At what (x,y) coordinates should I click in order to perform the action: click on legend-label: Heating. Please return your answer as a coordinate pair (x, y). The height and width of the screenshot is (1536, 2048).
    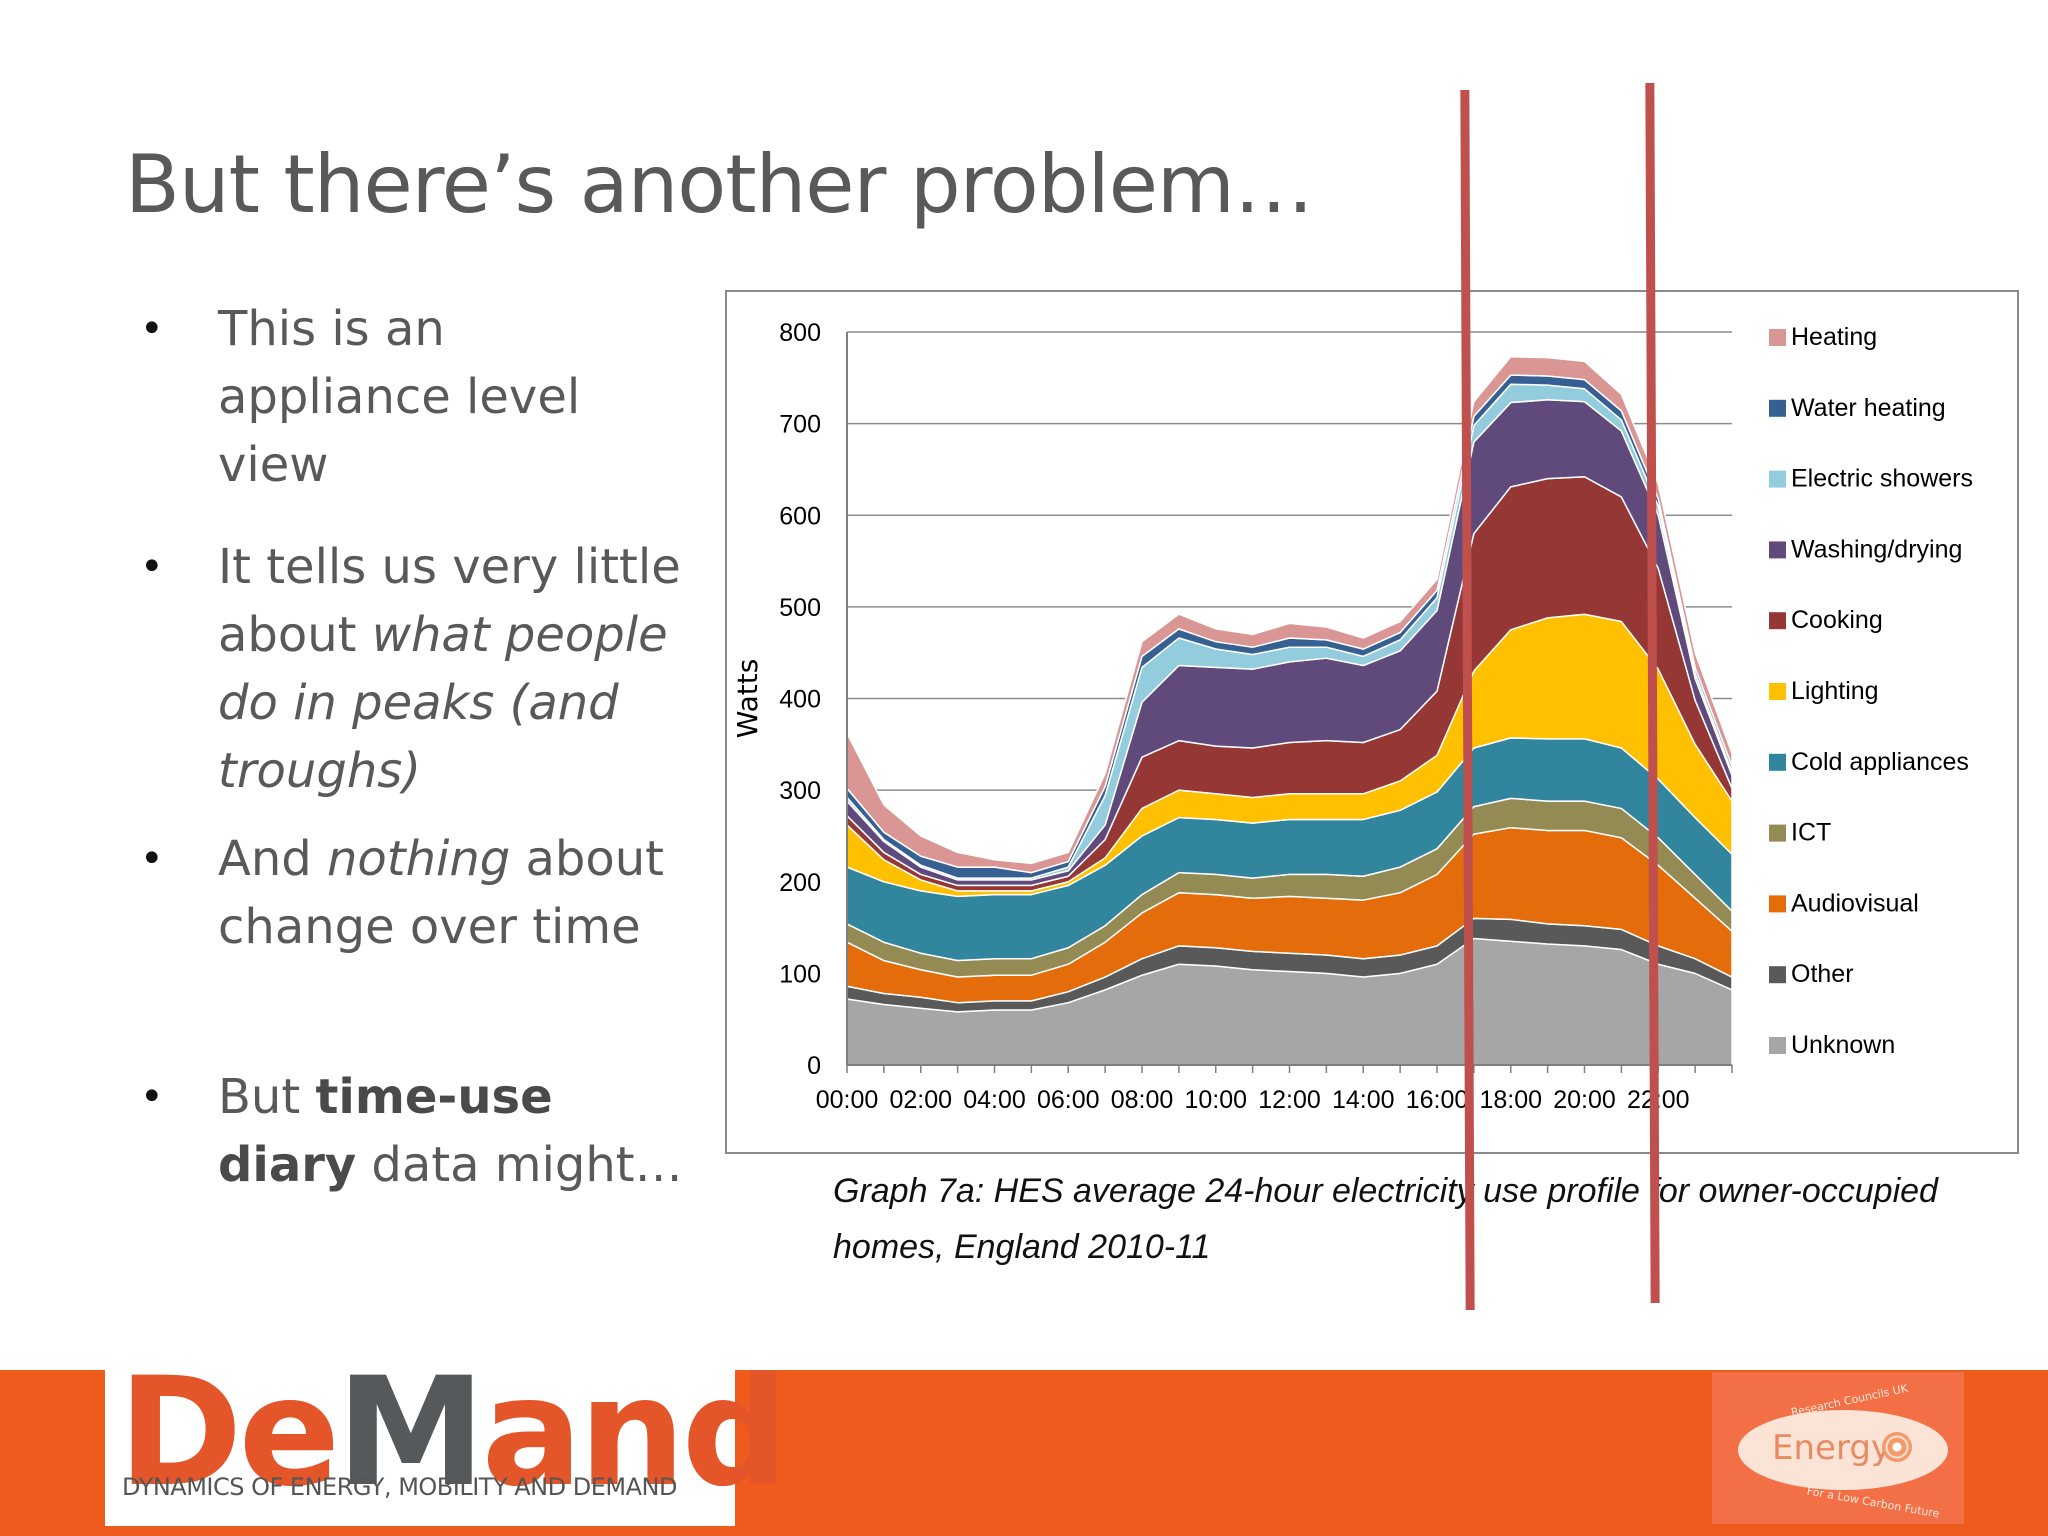
    Looking at the image, I should click on (1834, 337).